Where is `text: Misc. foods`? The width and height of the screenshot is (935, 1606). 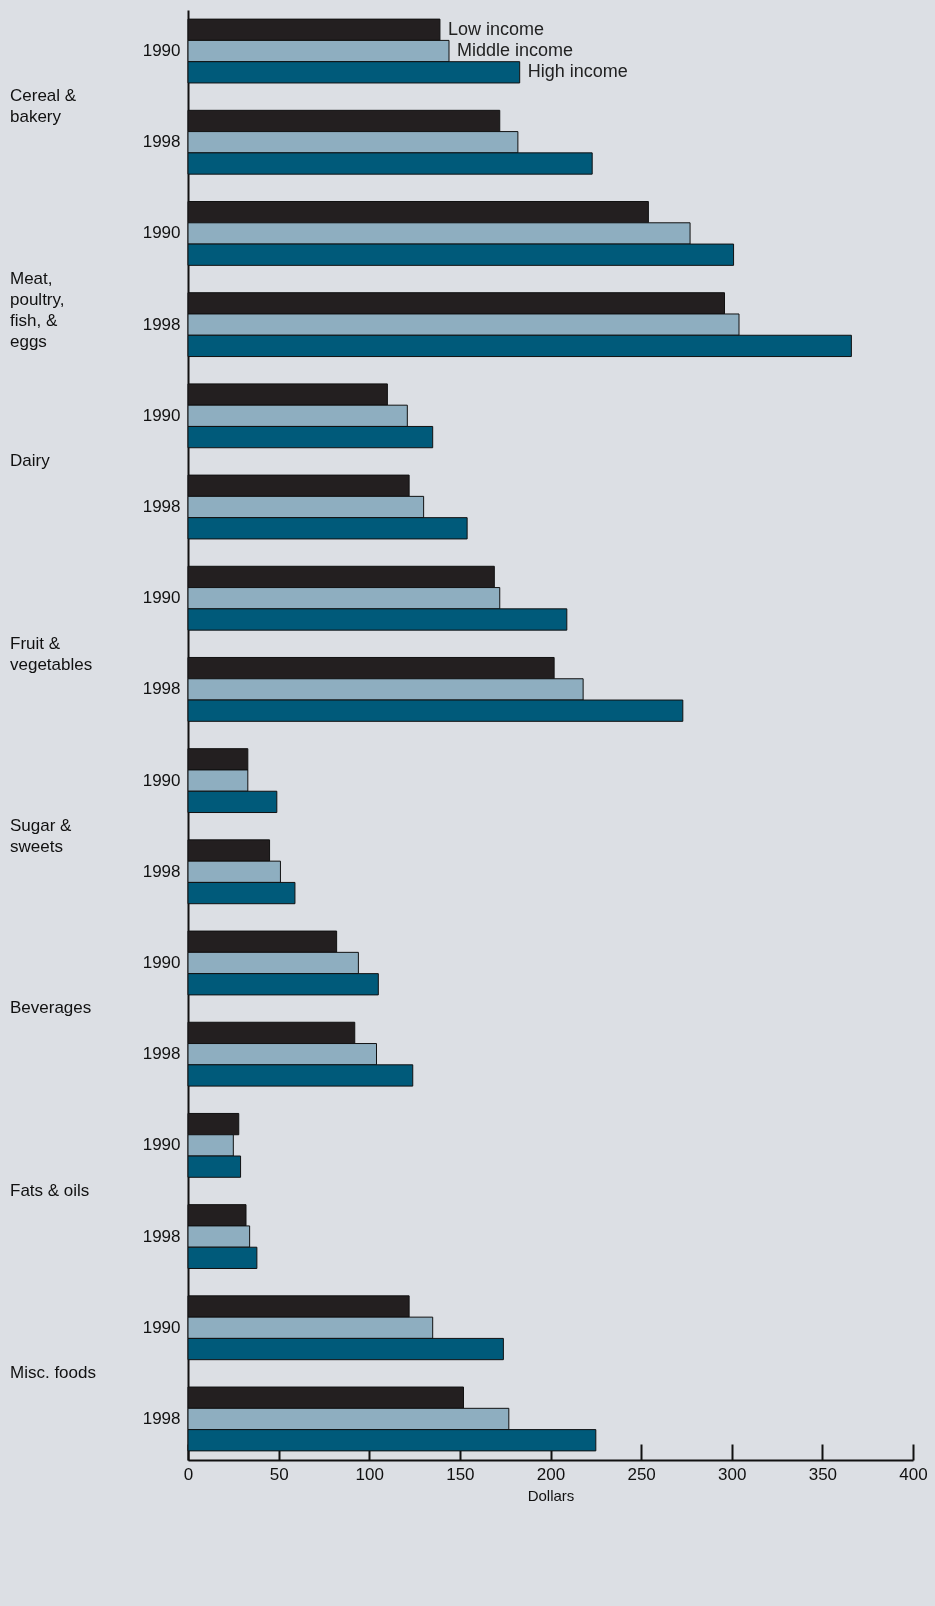
text: Misc. foods is located at coordinates (53, 1373).